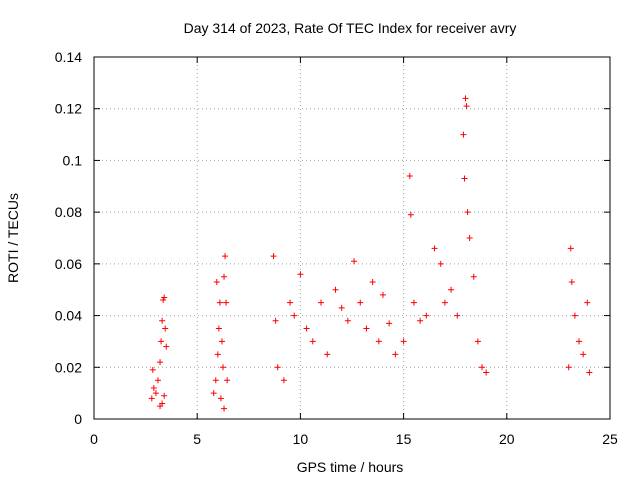  What do you see at coordinates (68, 367) in the screenshot?
I see `y-tick-label: 0.02` at bounding box center [68, 367].